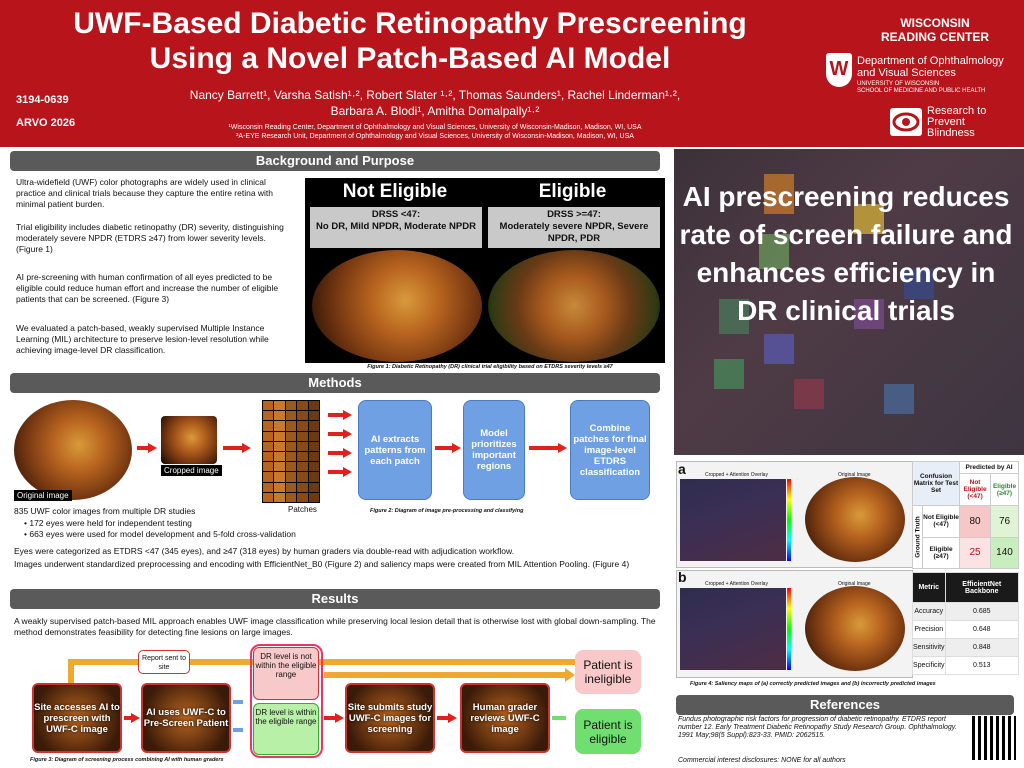 The height and width of the screenshot is (768, 1024). I want to click on cm-cell: 80, so click(975, 521).